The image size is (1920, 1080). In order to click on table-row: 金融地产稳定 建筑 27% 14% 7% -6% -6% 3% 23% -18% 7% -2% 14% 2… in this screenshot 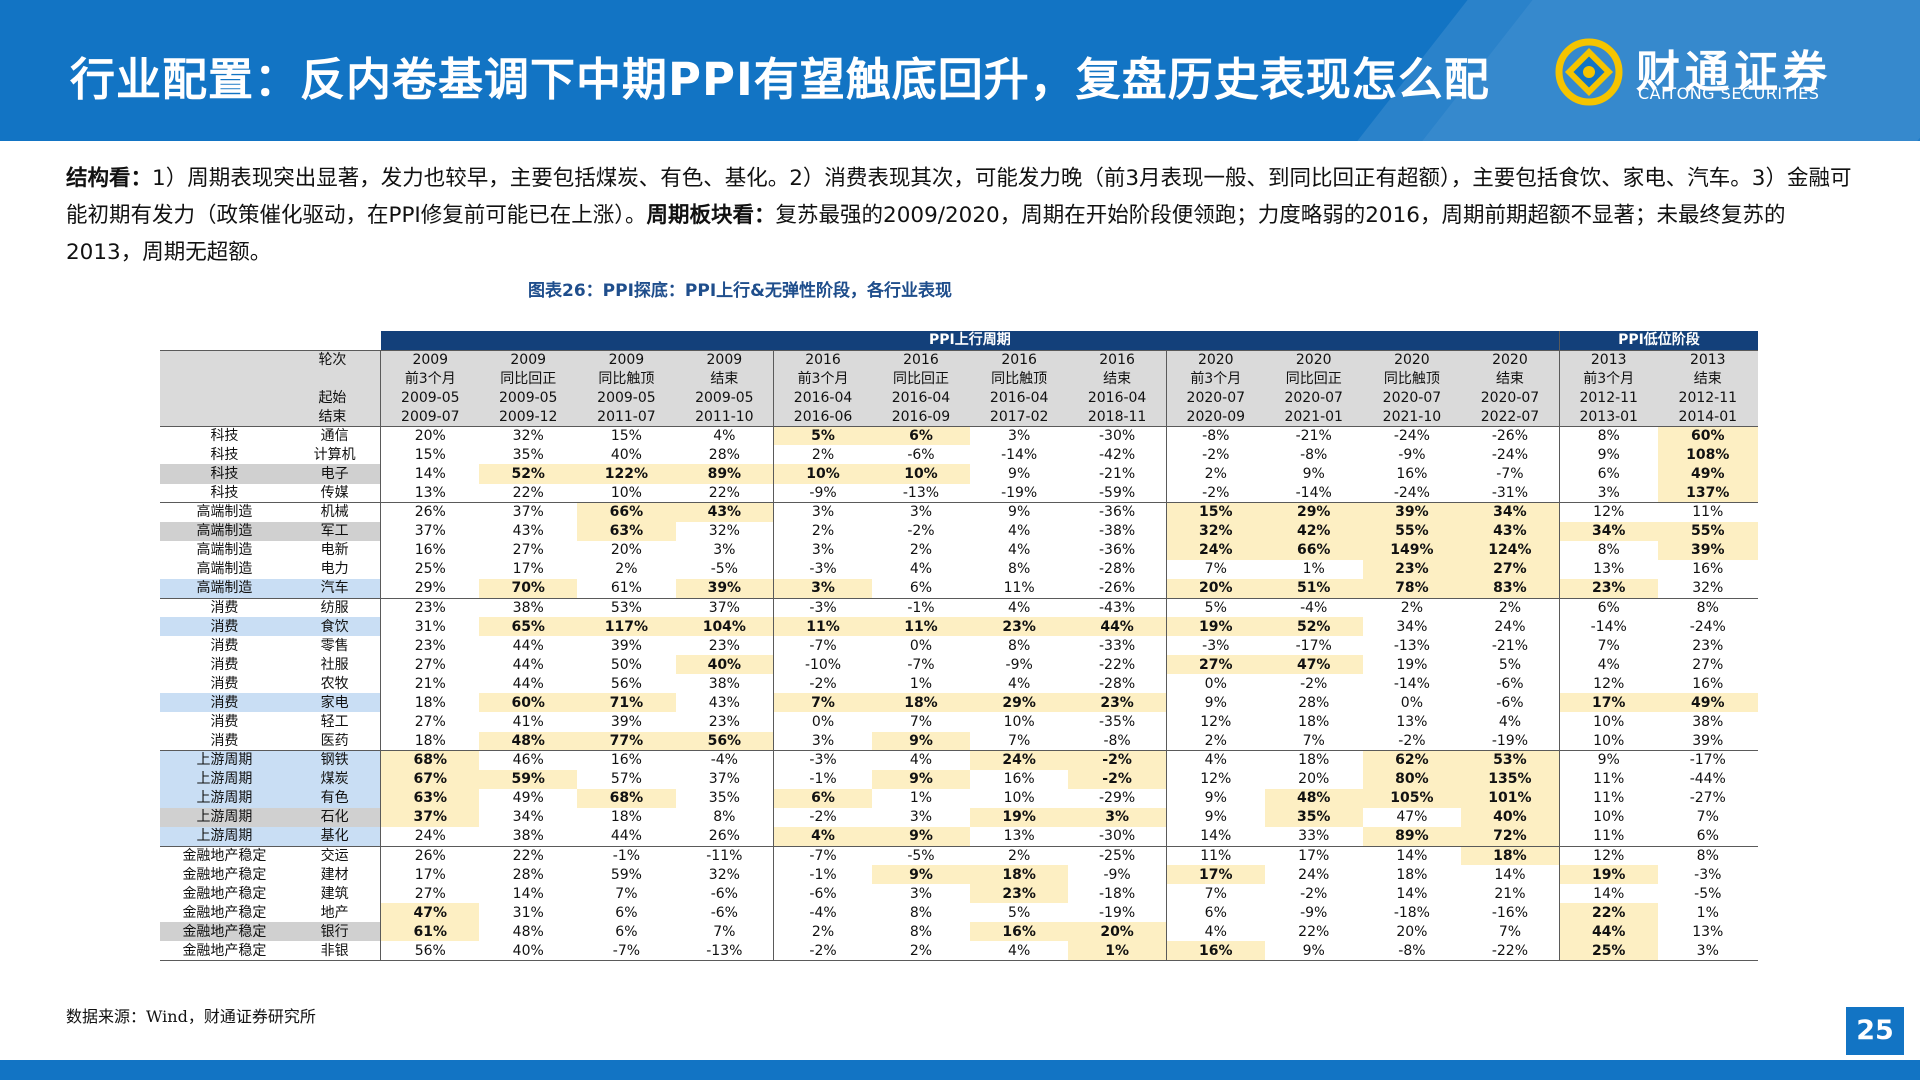, I will do `click(959, 894)`.